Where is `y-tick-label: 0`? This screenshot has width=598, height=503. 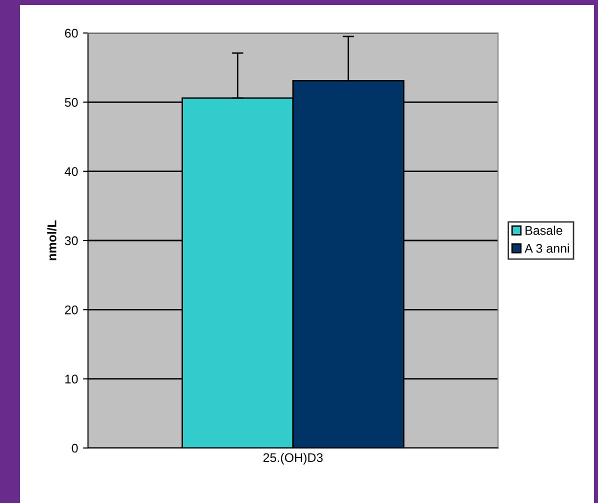 y-tick-label: 0 is located at coordinates (75, 448).